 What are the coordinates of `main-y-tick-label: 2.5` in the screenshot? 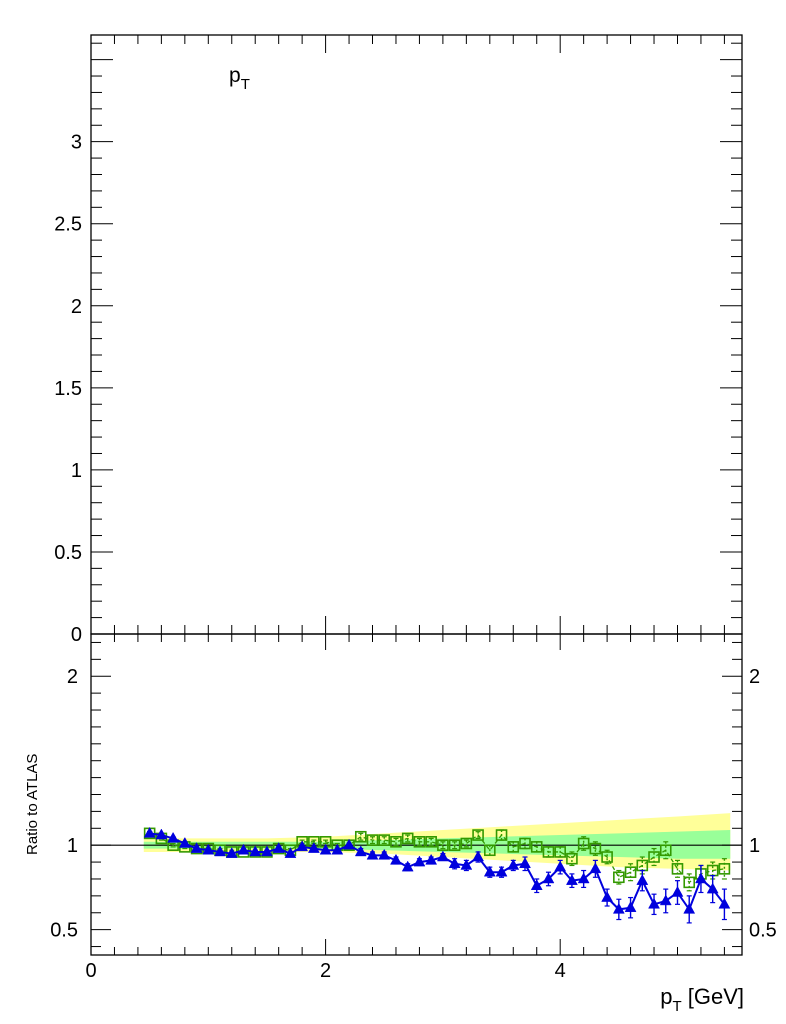 It's located at (68, 225).